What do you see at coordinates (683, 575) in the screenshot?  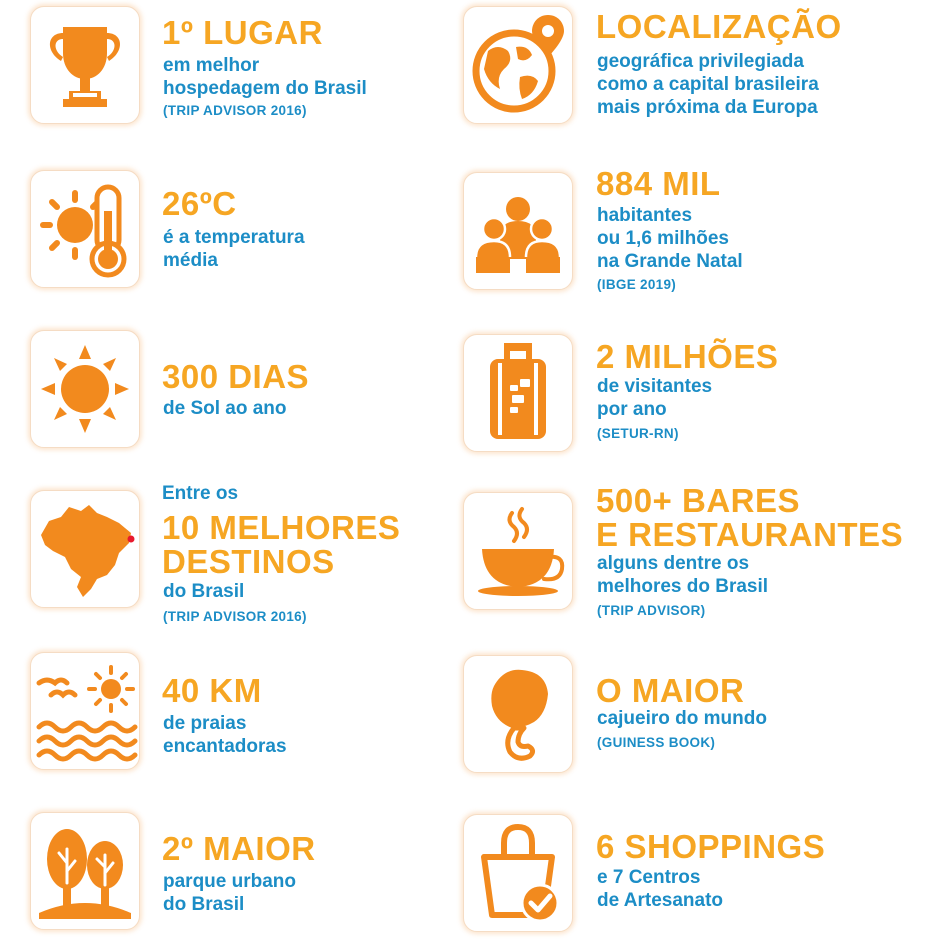 I see `fact-8-body: alguns dentre os melhores do Brasil` at bounding box center [683, 575].